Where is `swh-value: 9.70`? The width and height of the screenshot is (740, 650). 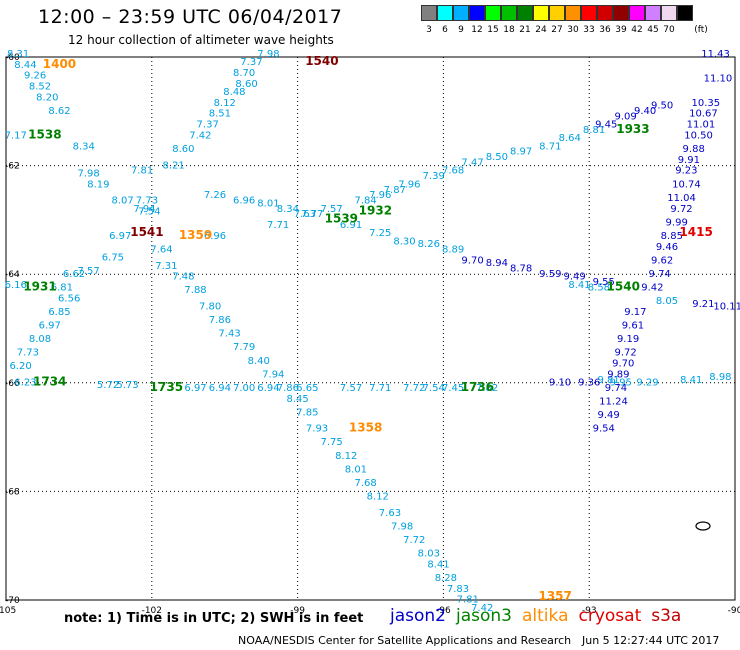
swh-value: 9.70 is located at coordinates (472, 260).